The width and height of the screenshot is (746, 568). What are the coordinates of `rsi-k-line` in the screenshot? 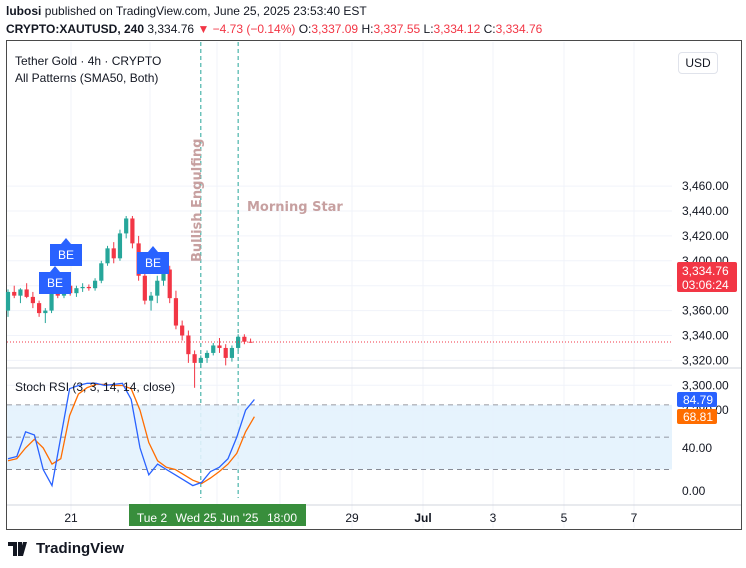 It's located at (131, 435).